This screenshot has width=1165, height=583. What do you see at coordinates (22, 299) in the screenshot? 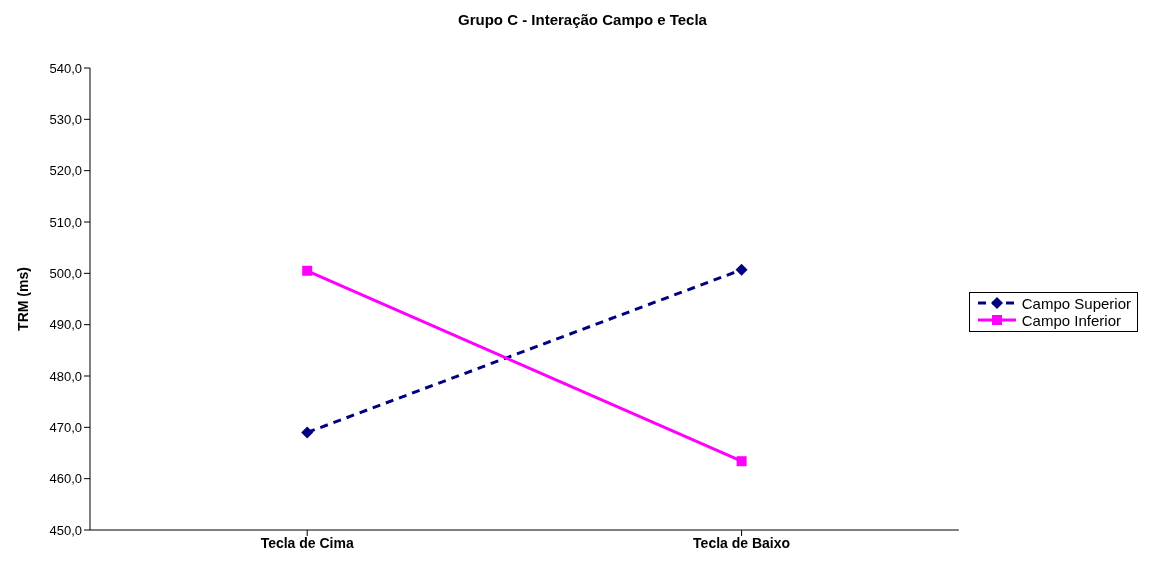
I see `y-axis-title: TRM (ms)` at bounding box center [22, 299].